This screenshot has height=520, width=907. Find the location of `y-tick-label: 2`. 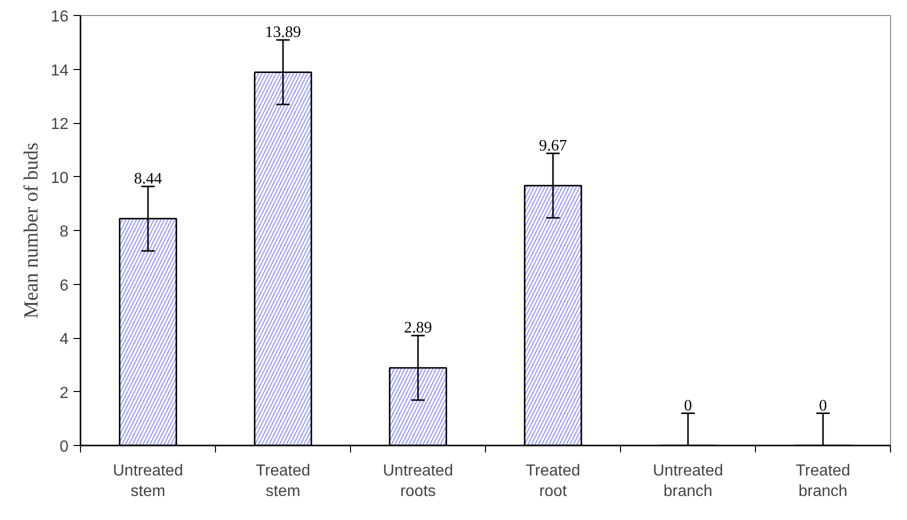

y-tick-label: 2 is located at coordinates (64, 393).